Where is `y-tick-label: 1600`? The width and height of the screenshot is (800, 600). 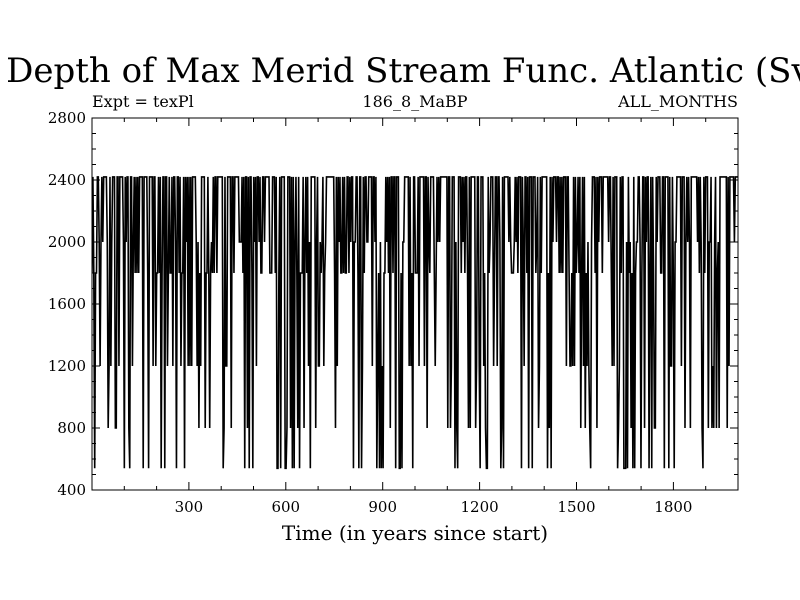
y-tick-label: 1600 is located at coordinates (67, 304).